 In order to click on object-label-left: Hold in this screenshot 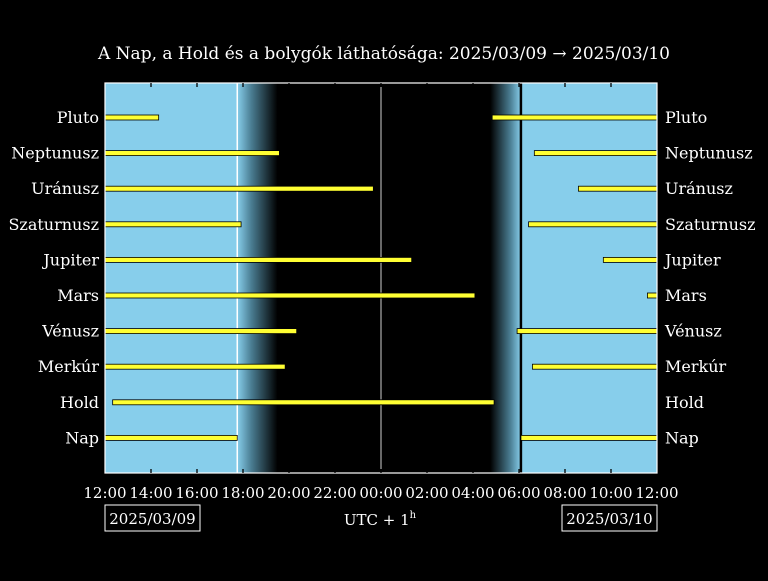, I will do `click(79, 402)`.